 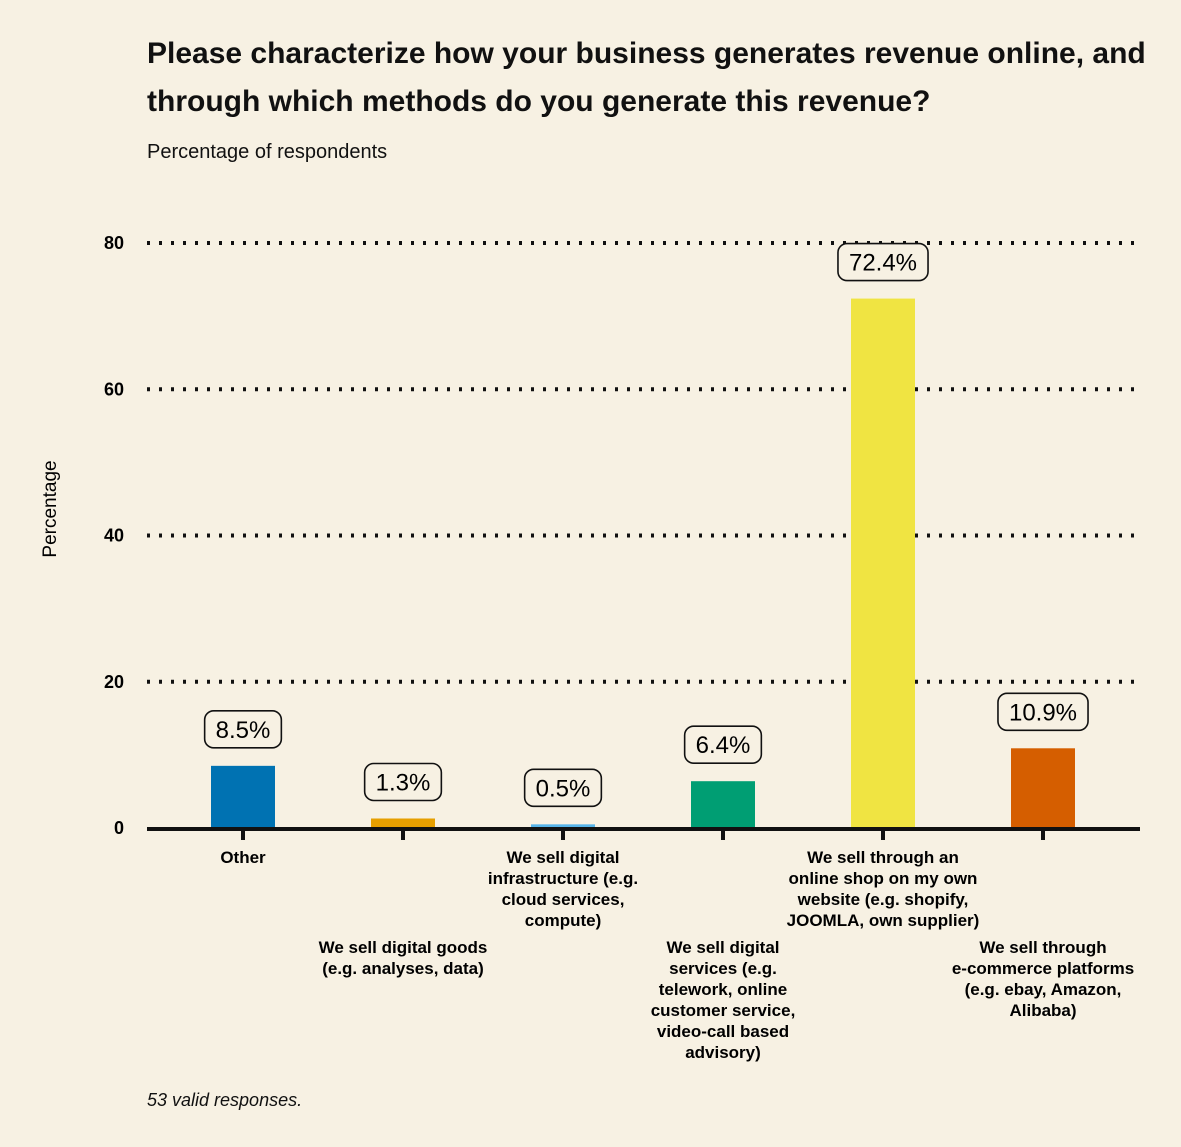 What do you see at coordinates (50, 508) in the screenshot?
I see `y-axis-label: Percentage` at bounding box center [50, 508].